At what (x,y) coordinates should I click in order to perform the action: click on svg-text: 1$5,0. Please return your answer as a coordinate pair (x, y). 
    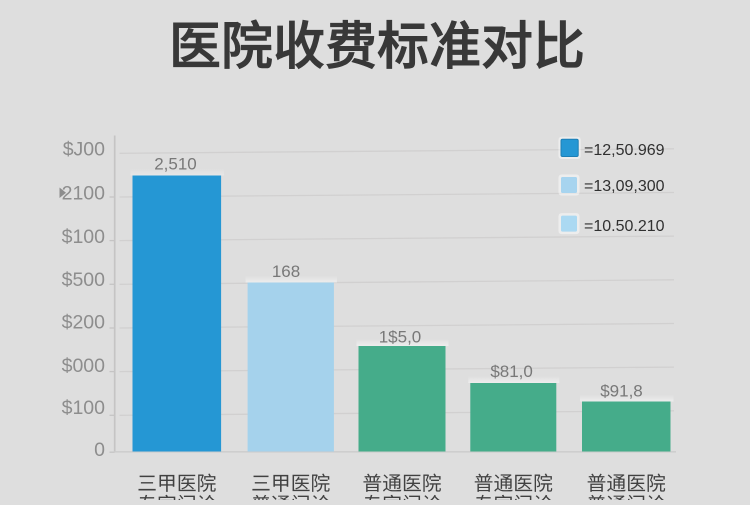
    Looking at the image, I should click on (400, 336).